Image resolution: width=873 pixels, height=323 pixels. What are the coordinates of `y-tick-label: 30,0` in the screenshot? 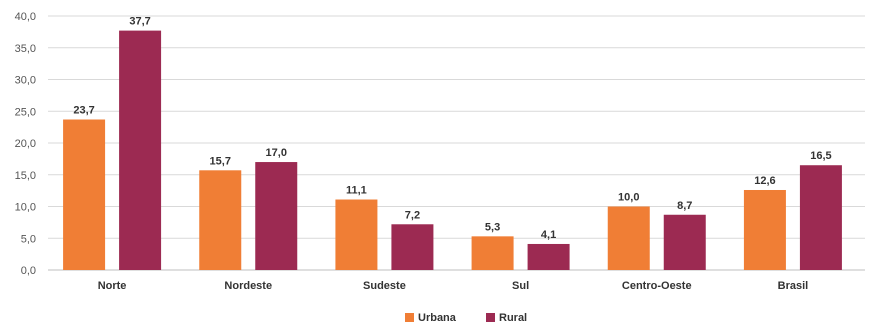 It's located at (25, 81).